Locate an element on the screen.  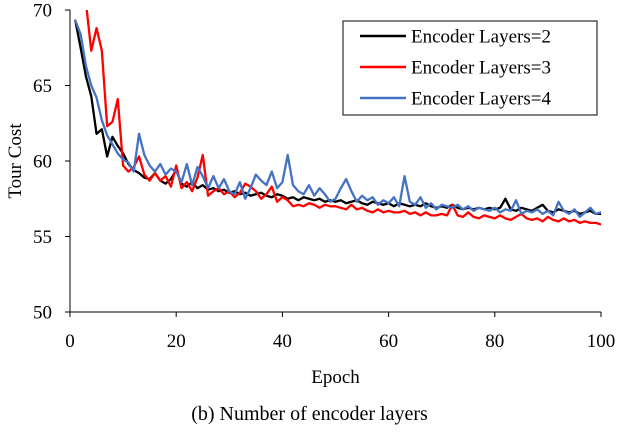
x-tick-label: 20 is located at coordinates (176, 341).